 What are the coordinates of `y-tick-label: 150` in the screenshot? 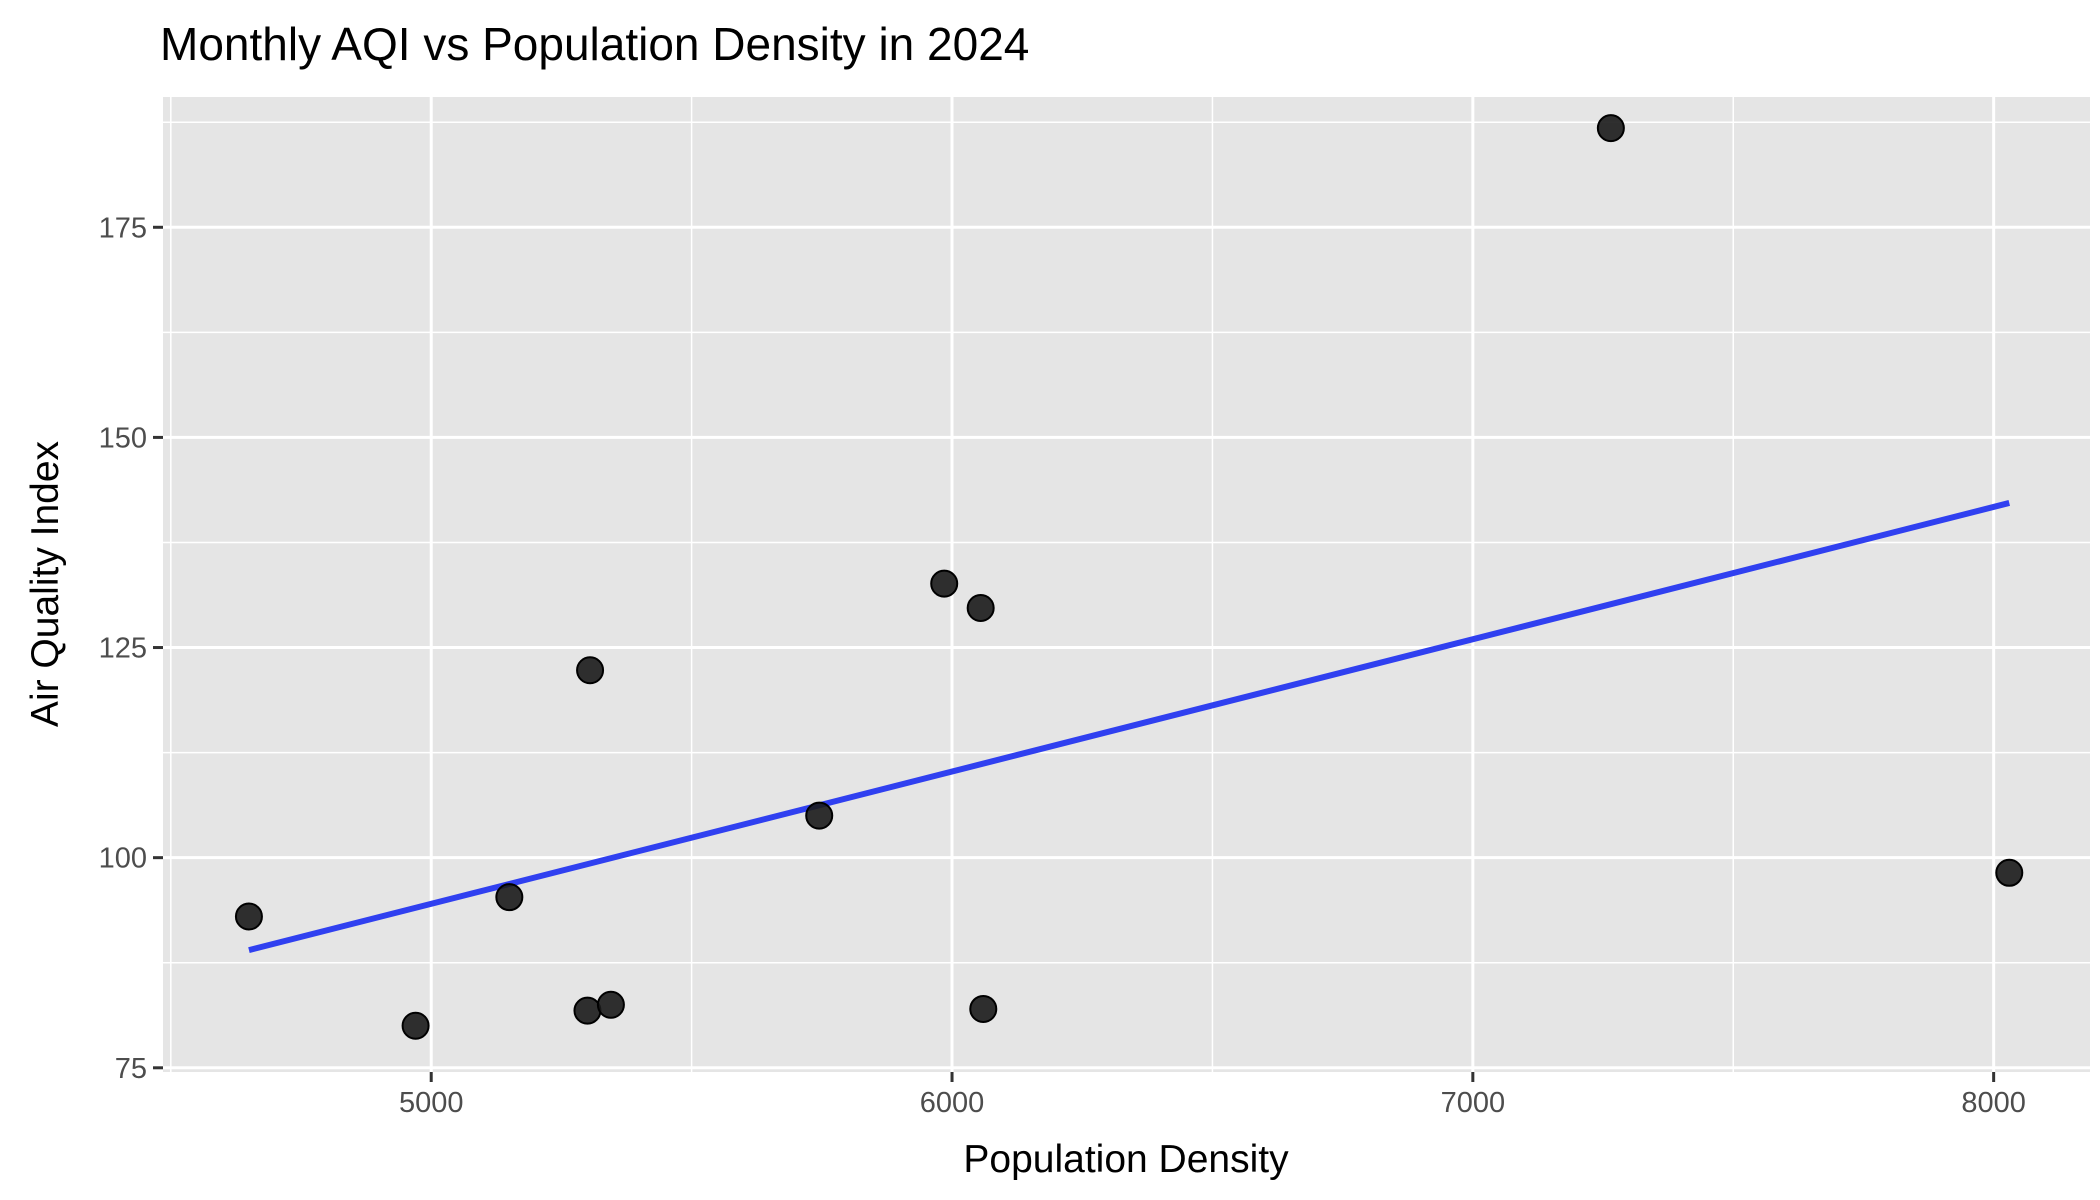 It's located at (123, 438).